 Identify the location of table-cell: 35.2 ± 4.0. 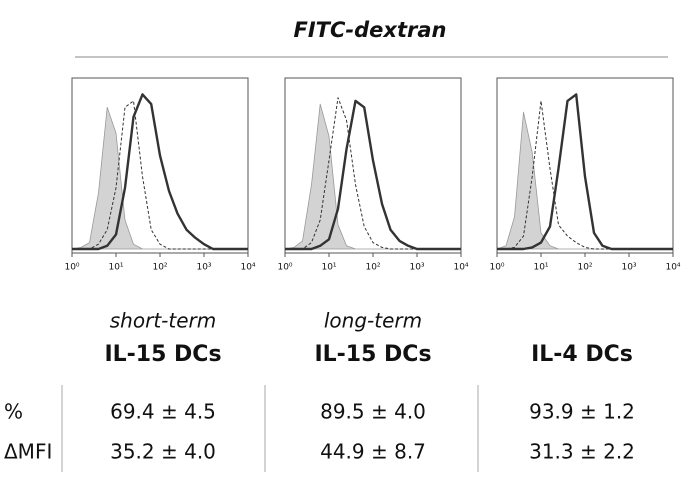
(163, 452).